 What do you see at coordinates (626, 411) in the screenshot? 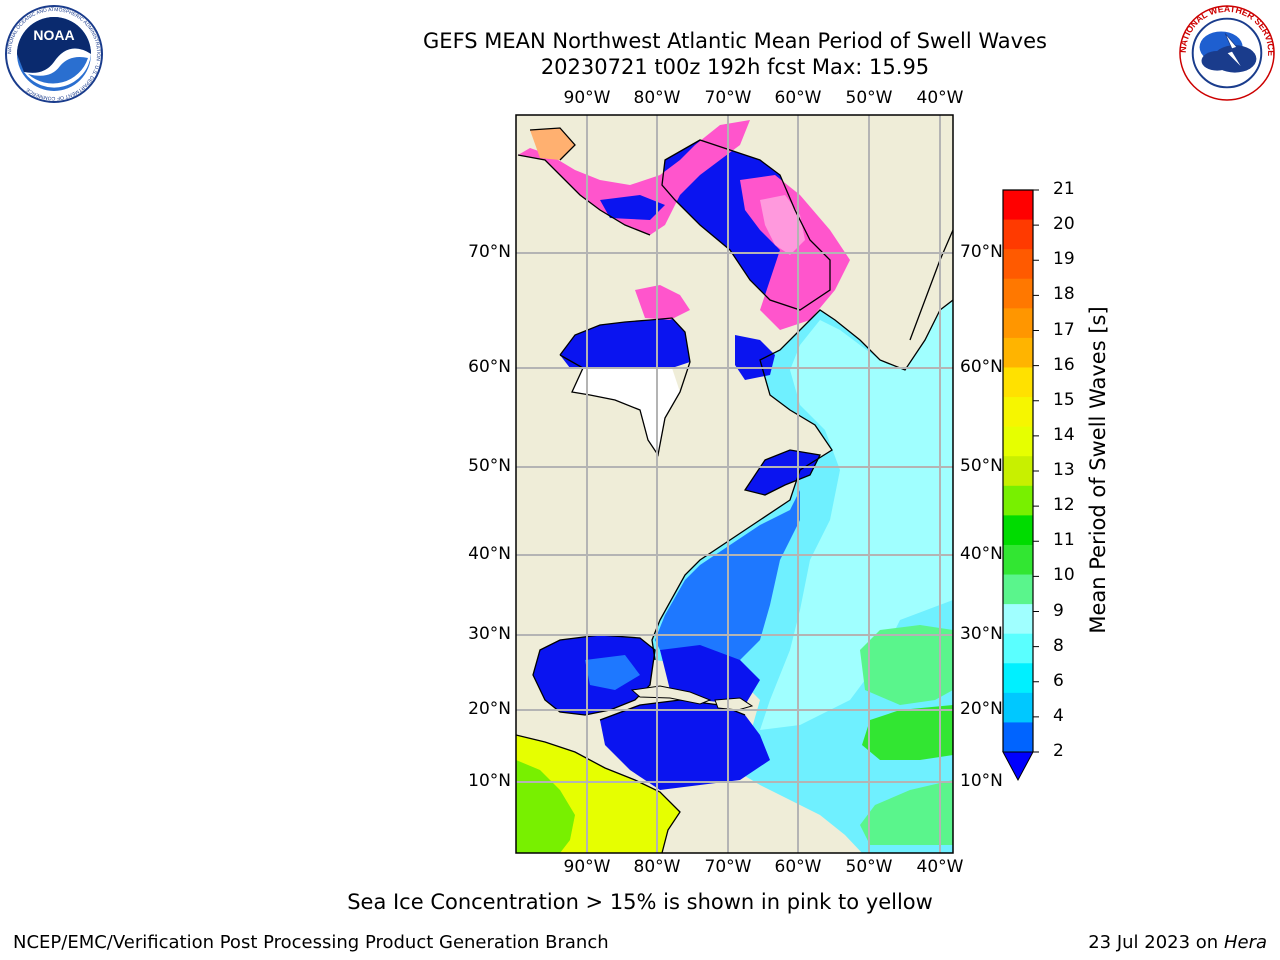
I see `james-bay-land` at bounding box center [626, 411].